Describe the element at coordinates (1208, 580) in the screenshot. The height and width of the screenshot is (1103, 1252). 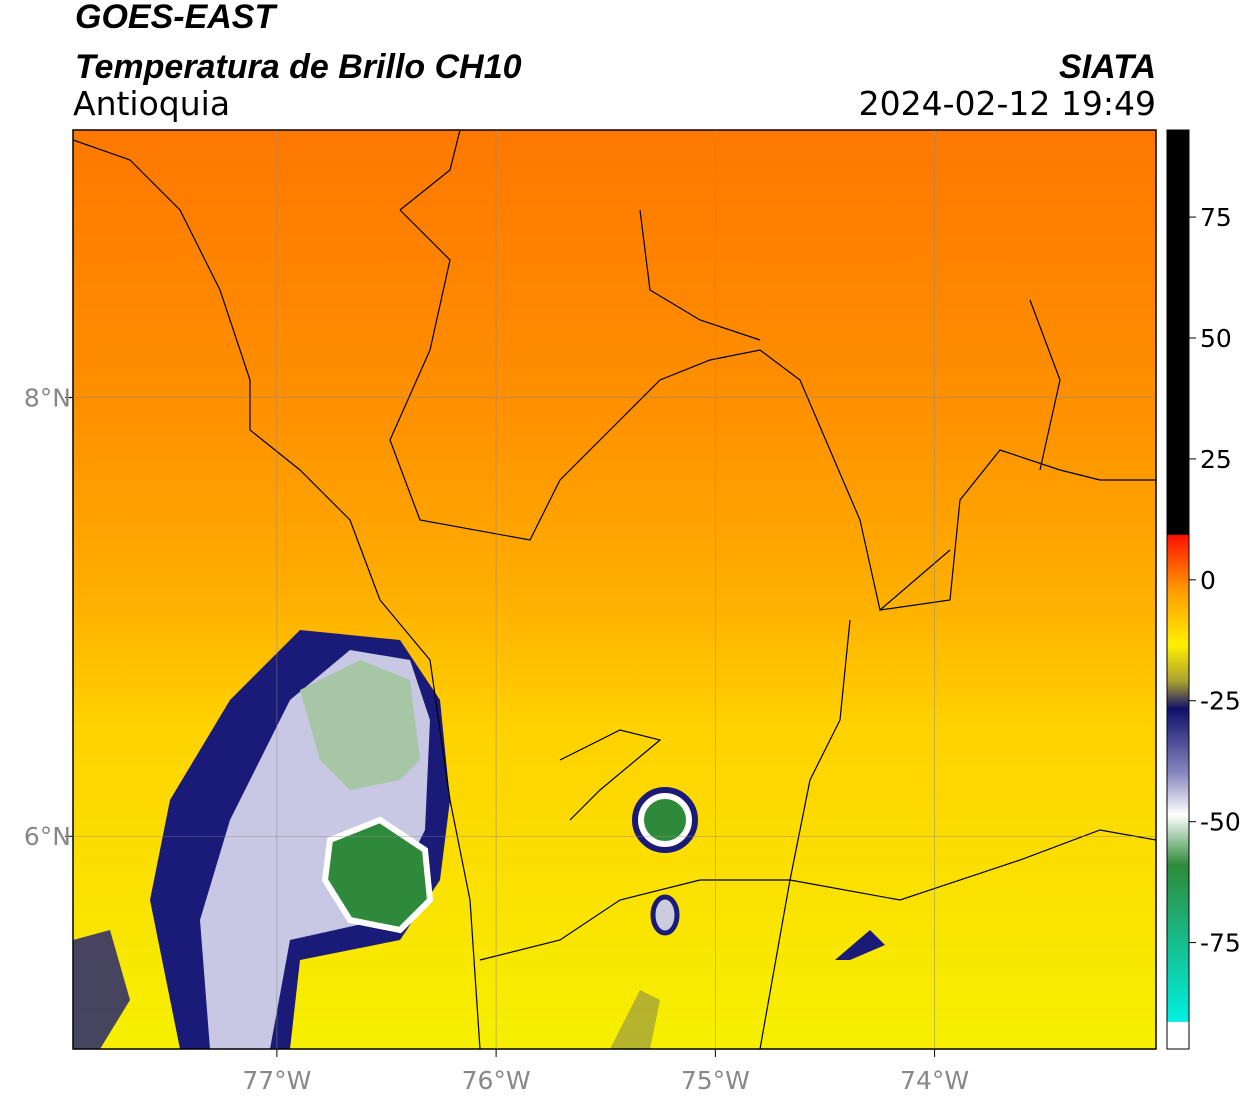
I see `colorbar-tick-label: 0` at that location.